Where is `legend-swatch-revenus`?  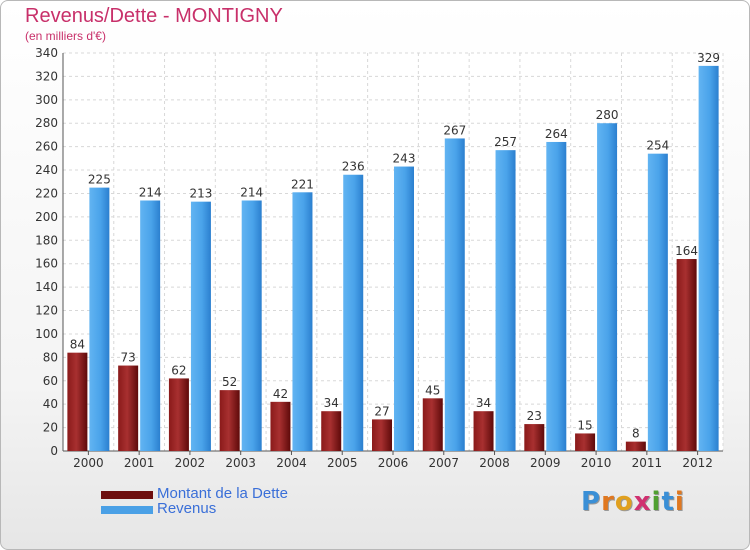
legend-swatch-revenus is located at coordinates (127, 510).